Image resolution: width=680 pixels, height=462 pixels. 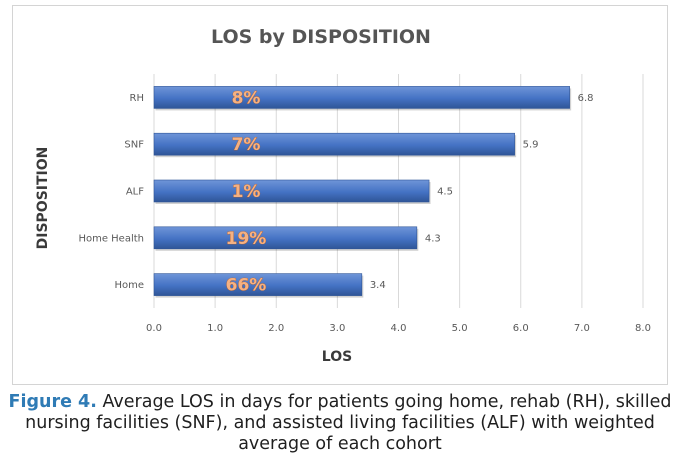 What do you see at coordinates (154, 328) in the screenshot?
I see `x-tick-label: 0.0` at bounding box center [154, 328].